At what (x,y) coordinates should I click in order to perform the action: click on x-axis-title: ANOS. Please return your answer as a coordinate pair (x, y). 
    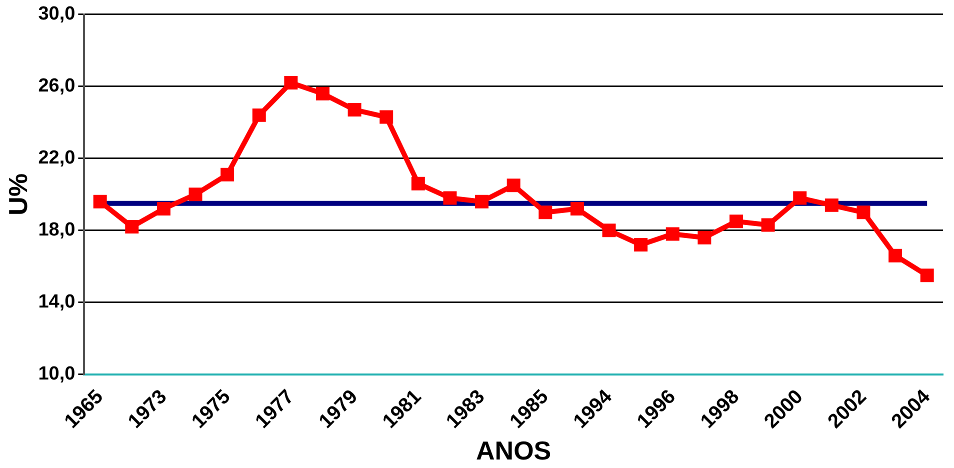
    Looking at the image, I should click on (514, 451).